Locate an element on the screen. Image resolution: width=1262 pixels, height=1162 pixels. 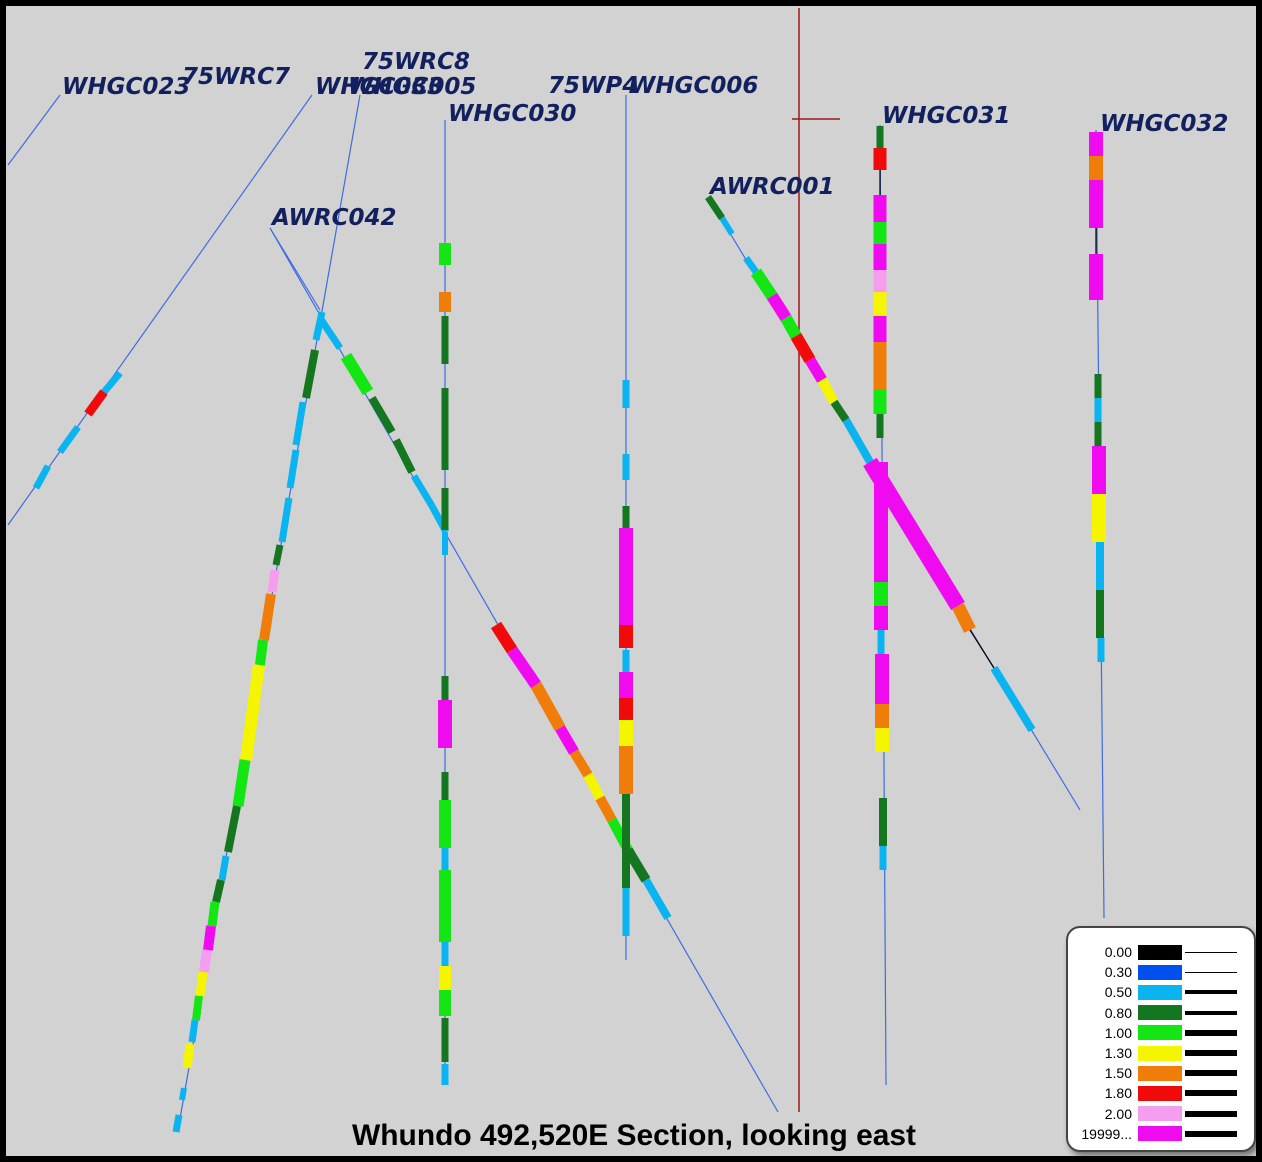
hole-label: WHGC030 is located at coordinates (512, 114).